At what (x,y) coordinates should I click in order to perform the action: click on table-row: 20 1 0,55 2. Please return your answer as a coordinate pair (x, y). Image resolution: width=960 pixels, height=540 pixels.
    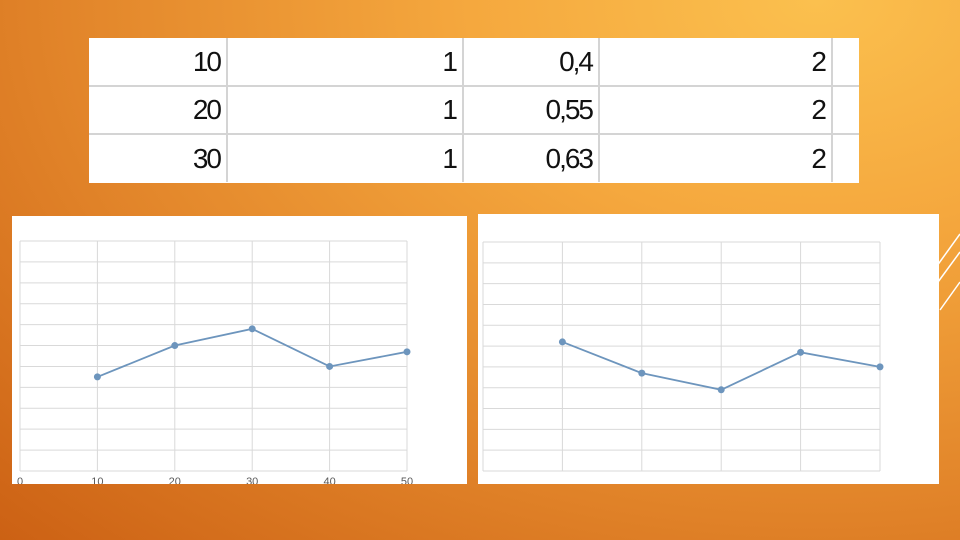
    Looking at the image, I should click on (474, 110).